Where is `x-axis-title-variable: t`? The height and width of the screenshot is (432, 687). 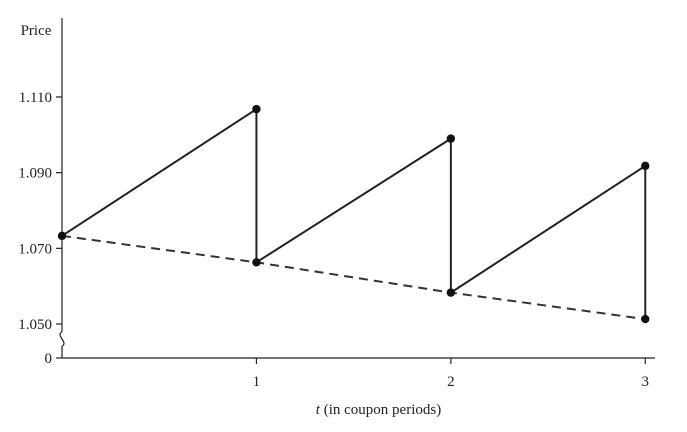 x-axis-title-variable: t is located at coordinates (318, 410).